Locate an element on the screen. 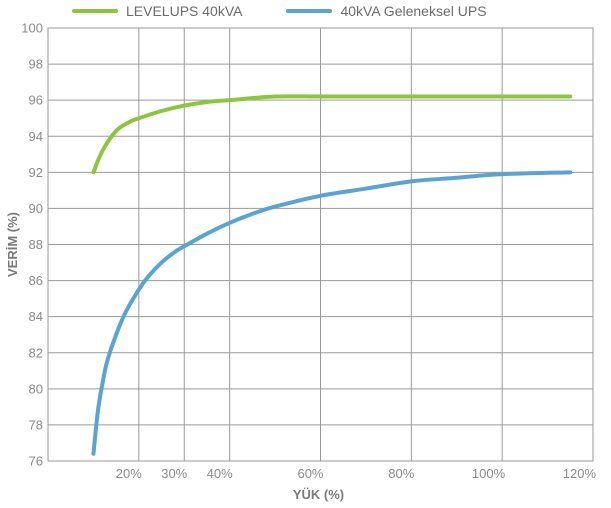 This screenshot has height=508, width=611. legend-swatch-levelups is located at coordinates (95, 11).